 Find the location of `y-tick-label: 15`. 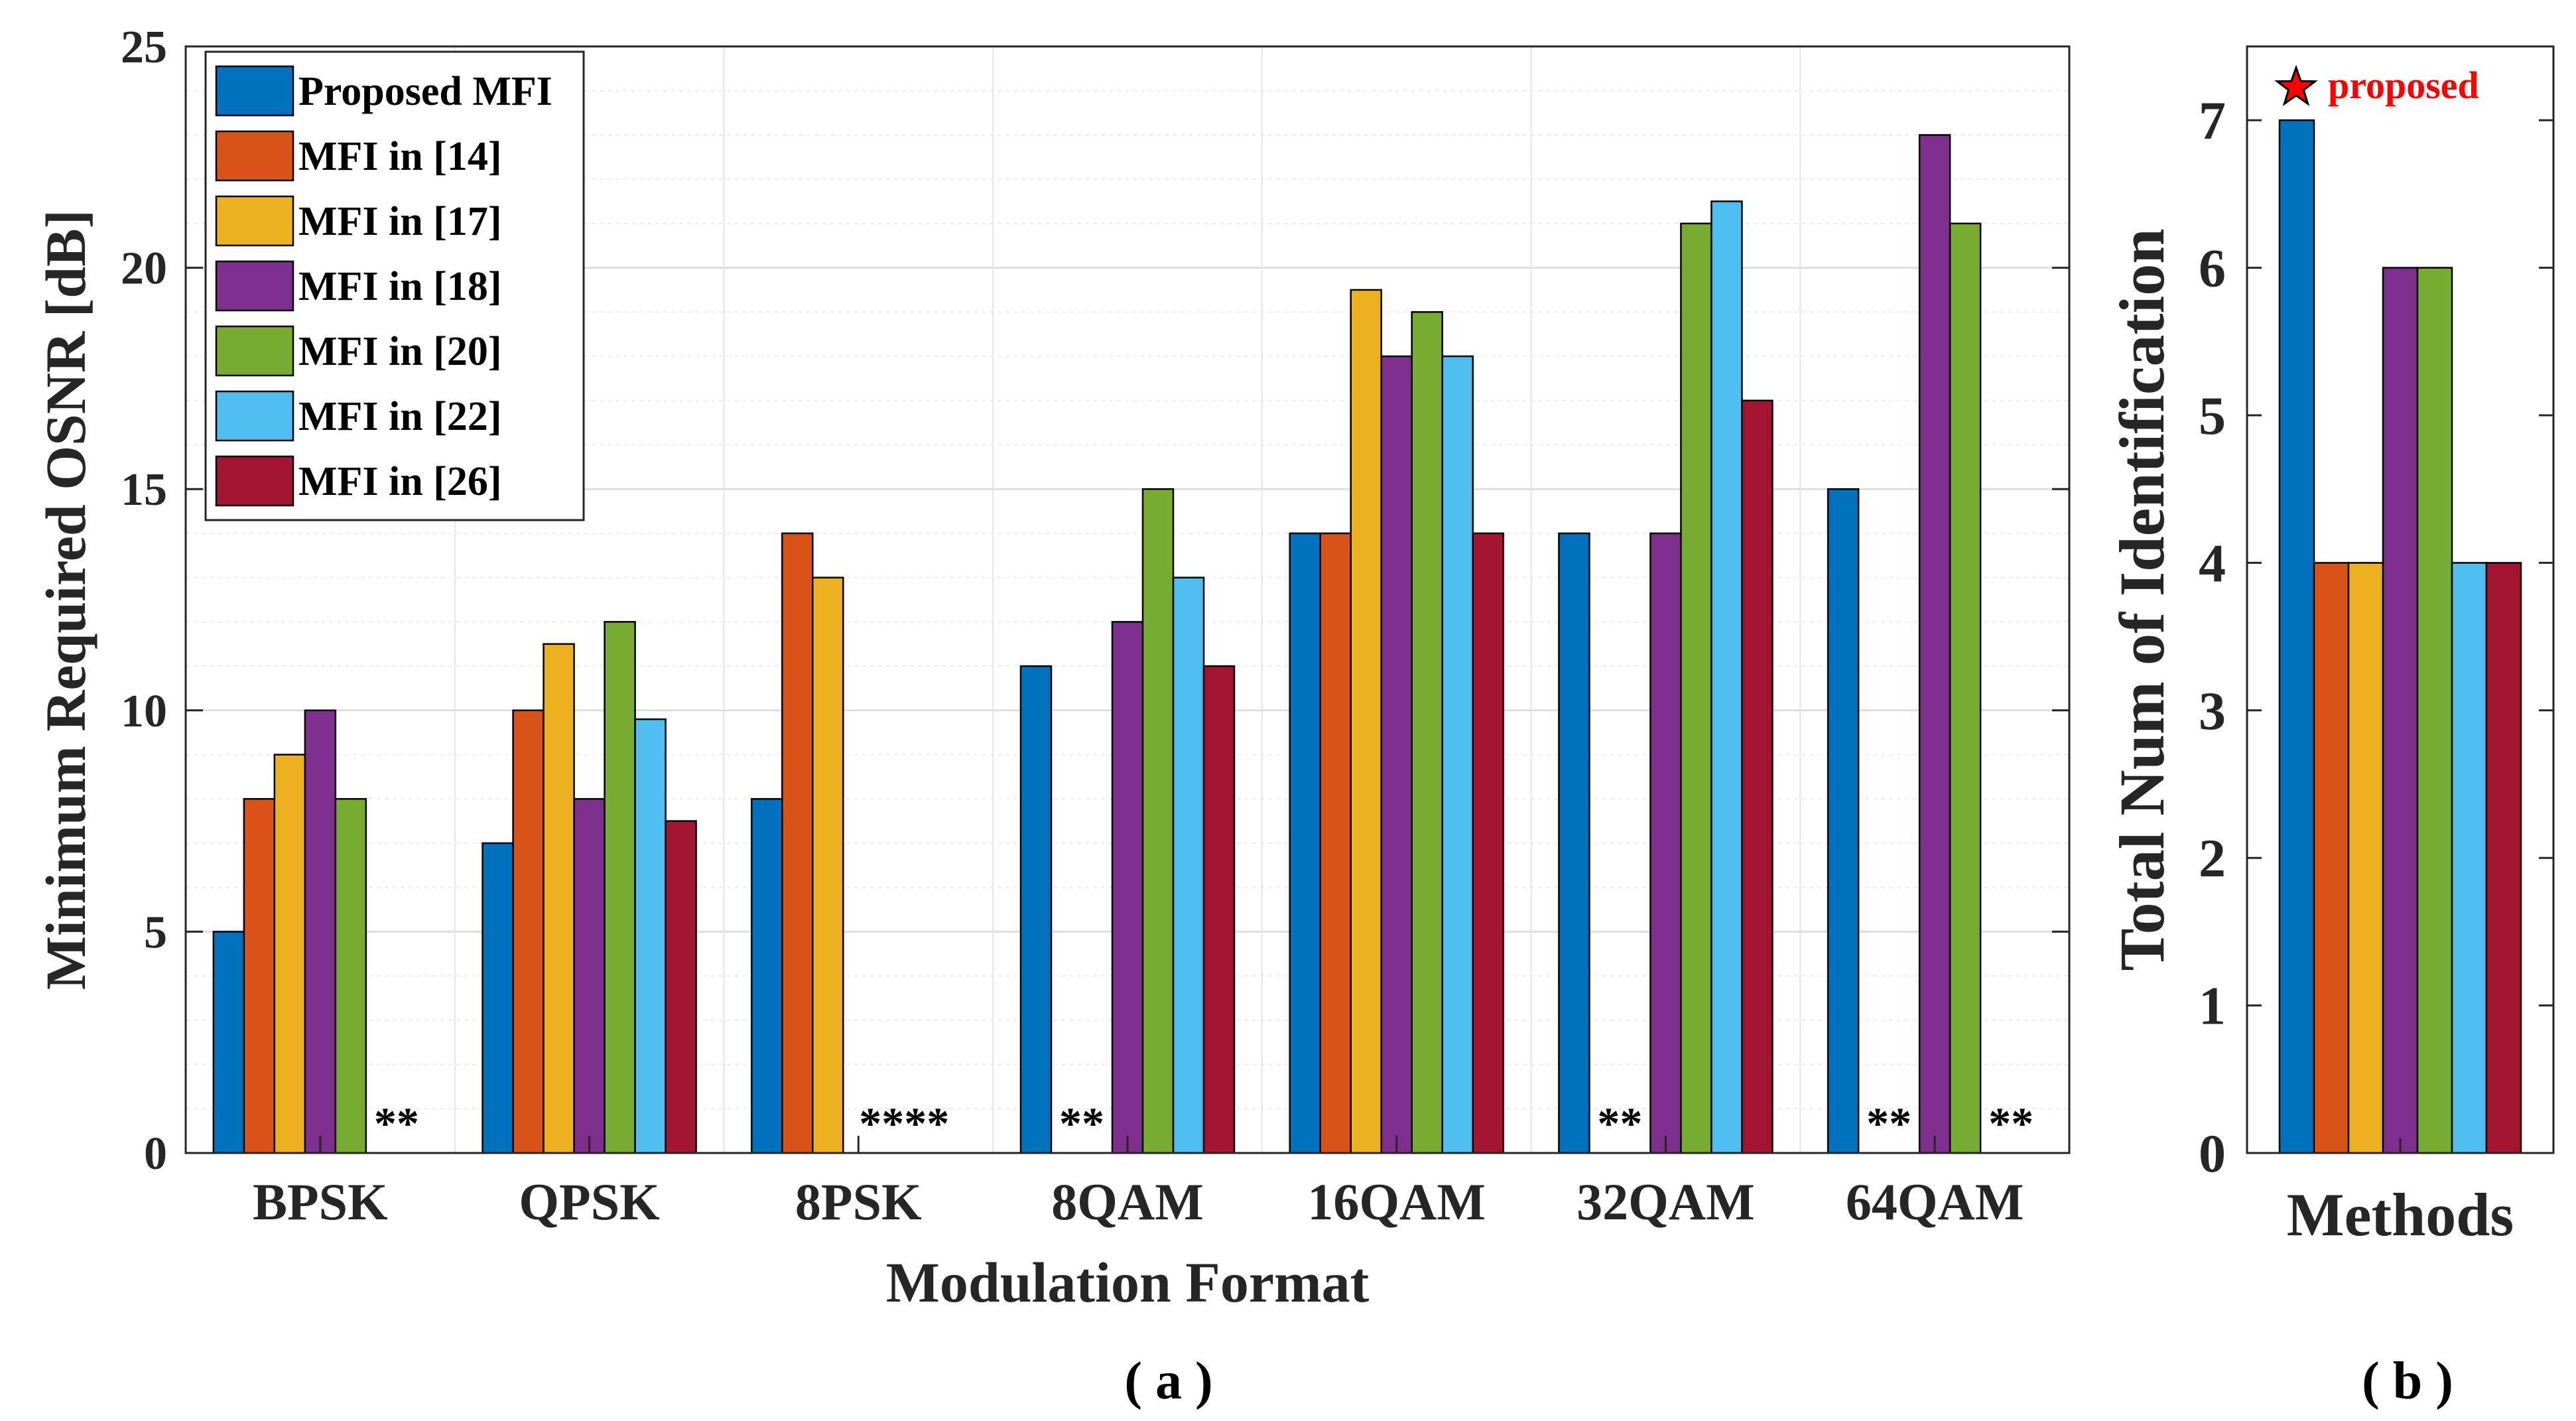

y-tick-label: 15 is located at coordinates (144, 489).